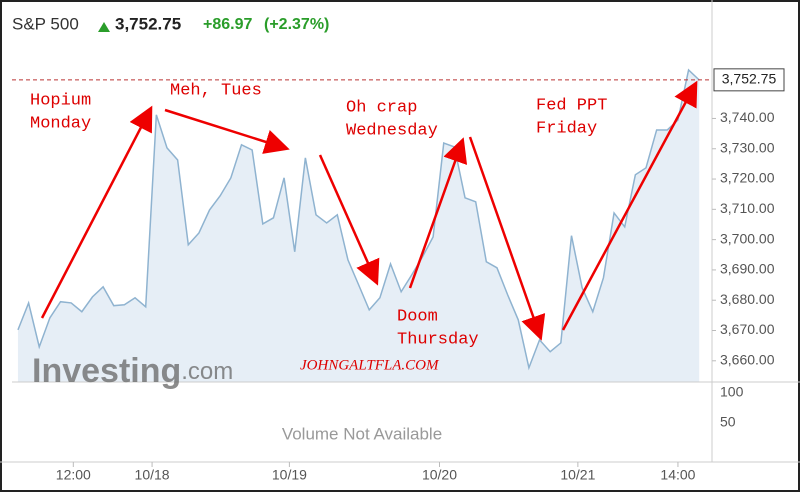  What do you see at coordinates (148, 23) in the screenshot?
I see `price: 3,752.75` at bounding box center [148, 23].